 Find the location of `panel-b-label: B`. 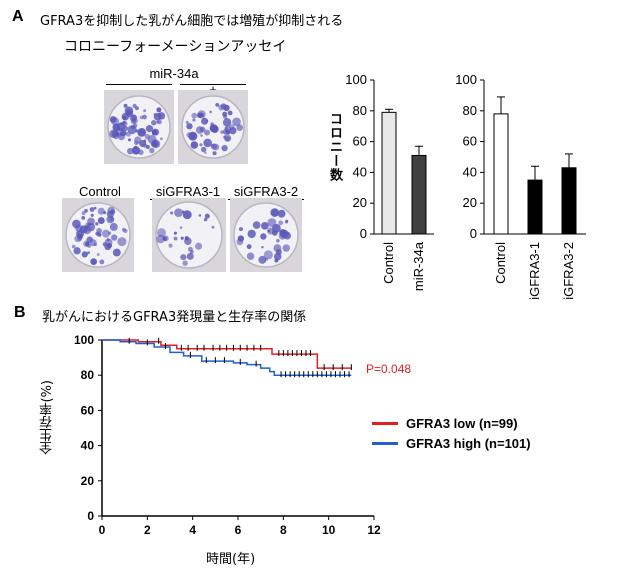

panel-b-label: B is located at coordinates (20, 312).